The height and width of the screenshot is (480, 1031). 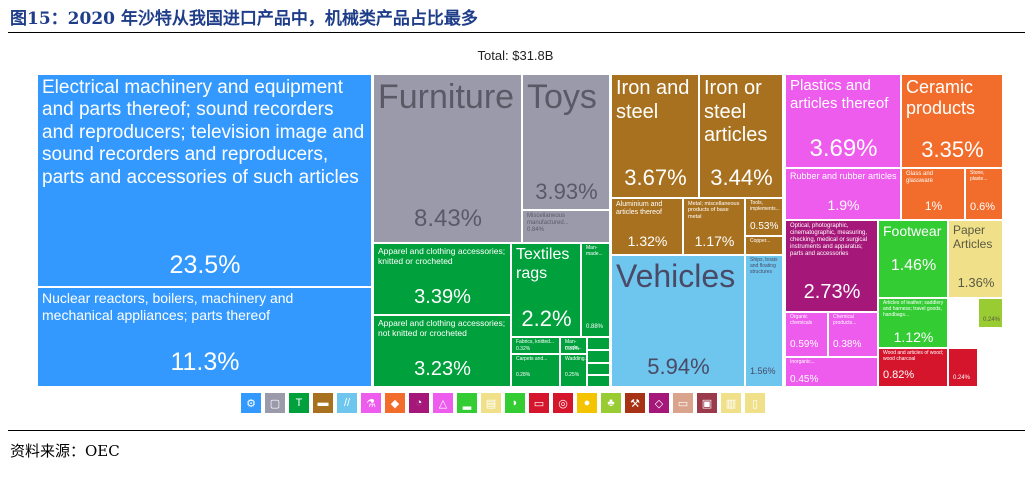 What do you see at coordinates (984, 194) in the screenshot?
I see `treemap-tile-stone-plaste: Stone, plaste... 0.6%` at bounding box center [984, 194].